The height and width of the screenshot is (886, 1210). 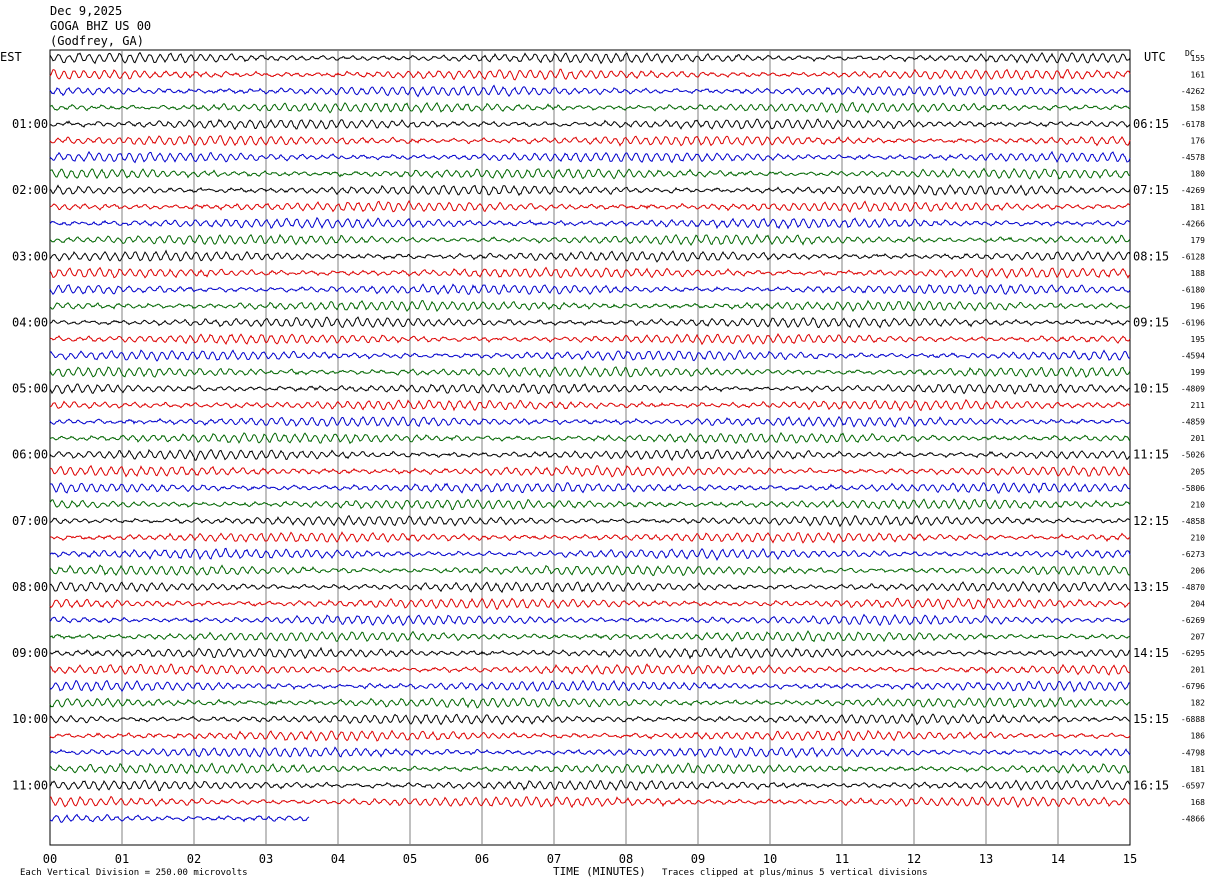 What do you see at coordinates (30, 190) in the screenshot?
I see `left-hour-label: 02:00` at bounding box center [30, 190].